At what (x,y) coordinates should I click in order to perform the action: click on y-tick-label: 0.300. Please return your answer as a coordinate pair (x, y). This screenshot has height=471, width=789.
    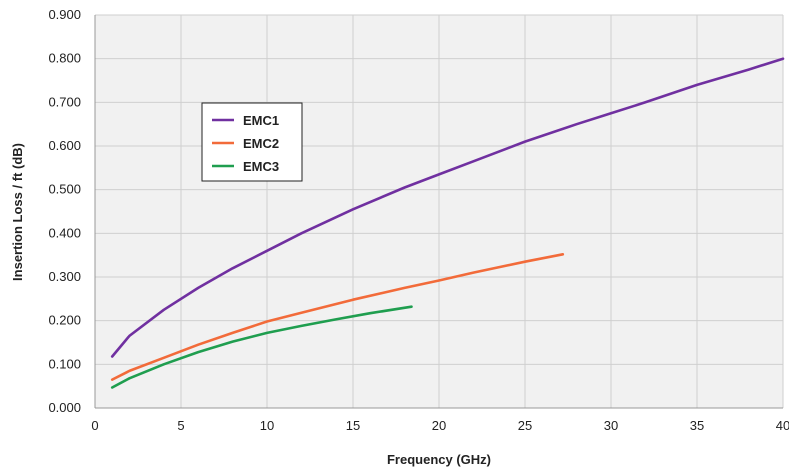
    Looking at the image, I should click on (64, 276).